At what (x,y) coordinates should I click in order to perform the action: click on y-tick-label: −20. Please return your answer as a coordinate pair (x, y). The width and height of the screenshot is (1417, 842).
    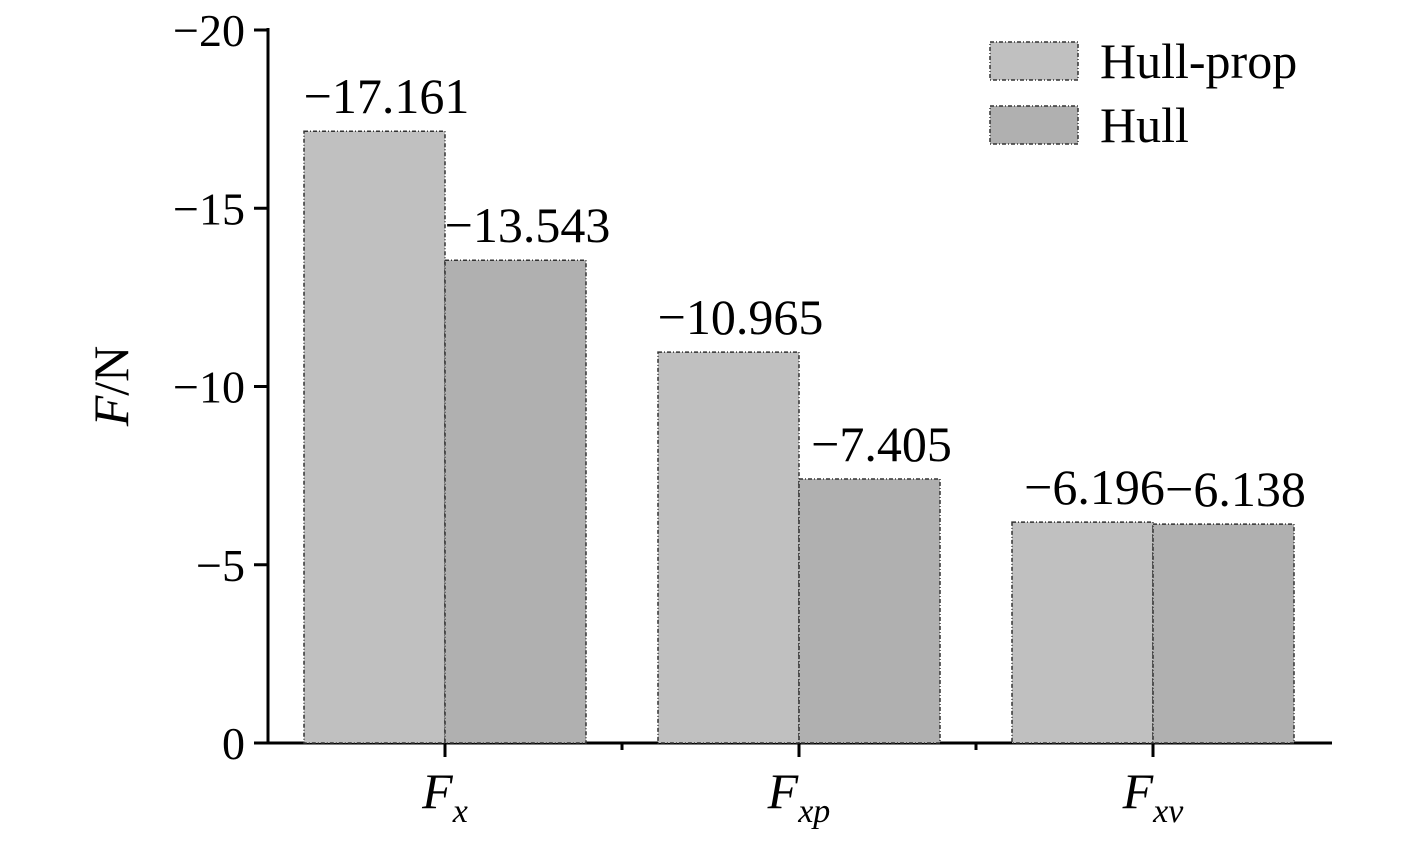
    Looking at the image, I should click on (209, 30).